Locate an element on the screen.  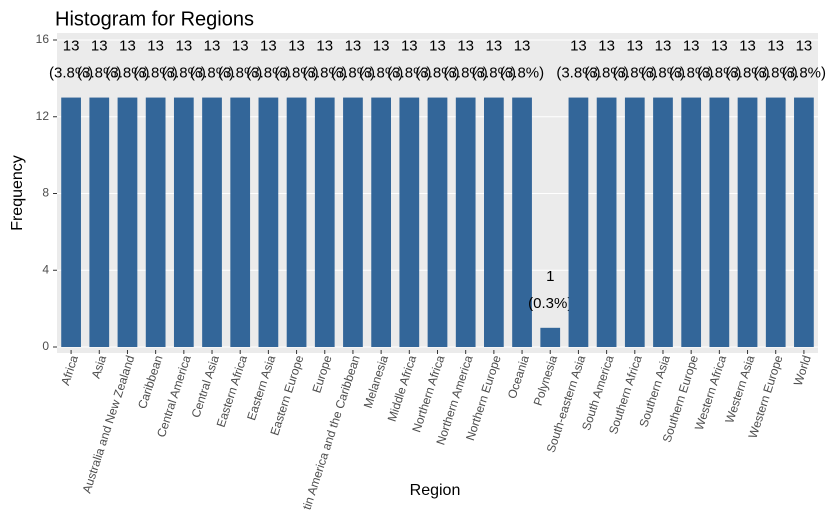
y-tick-label: 8 is located at coordinates (45, 193).